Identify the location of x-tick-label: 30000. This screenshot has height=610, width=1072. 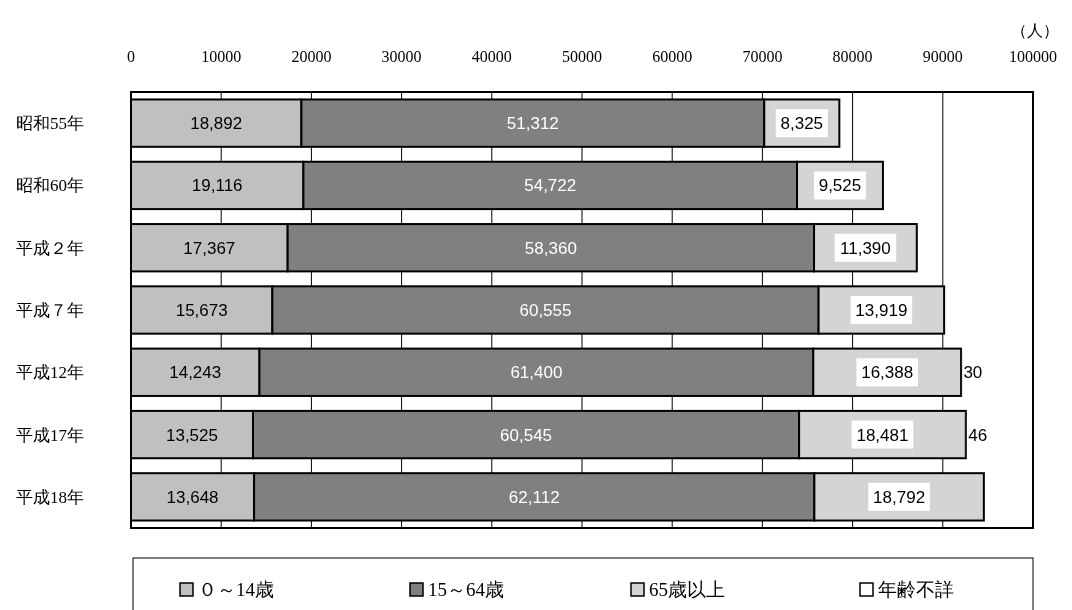
(401, 56).